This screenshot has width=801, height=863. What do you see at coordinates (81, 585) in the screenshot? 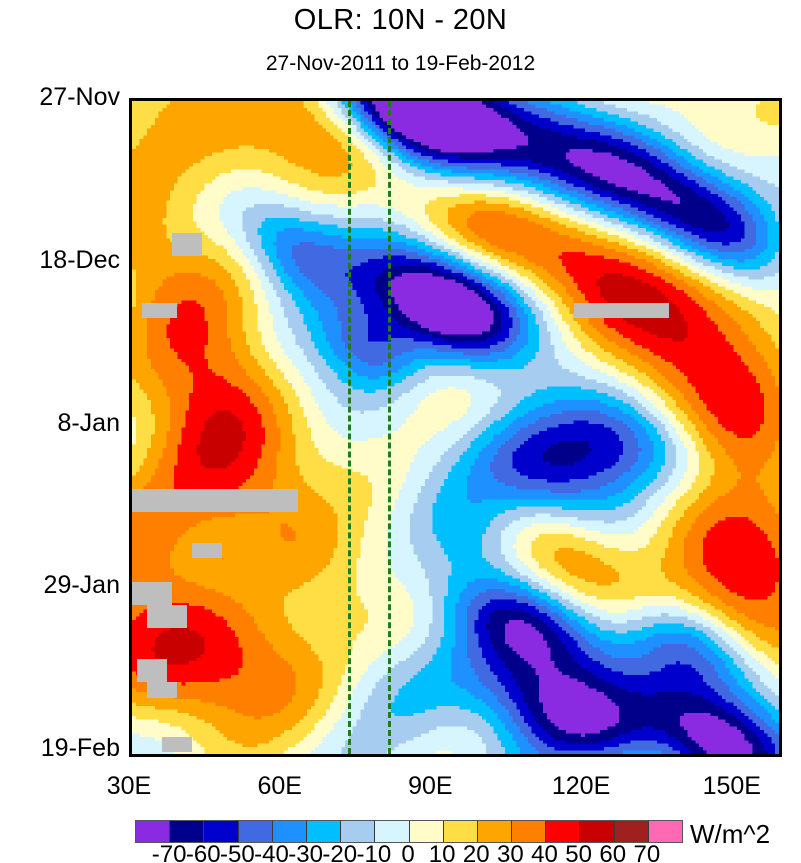
I see `y-axis-label: 29-Jan` at bounding box center [81, 585].